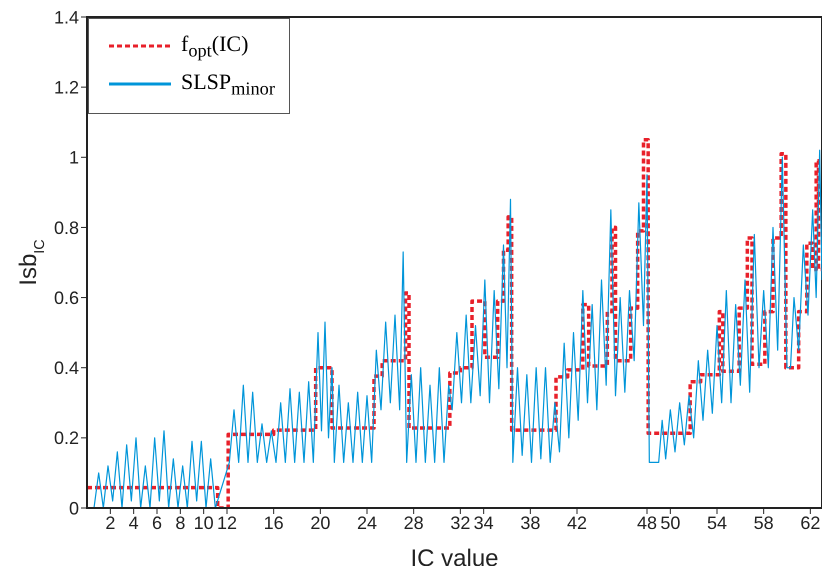 This screenshot has width=830, height=574. I want to click on x-tick-label: 4, so click(133, 522).